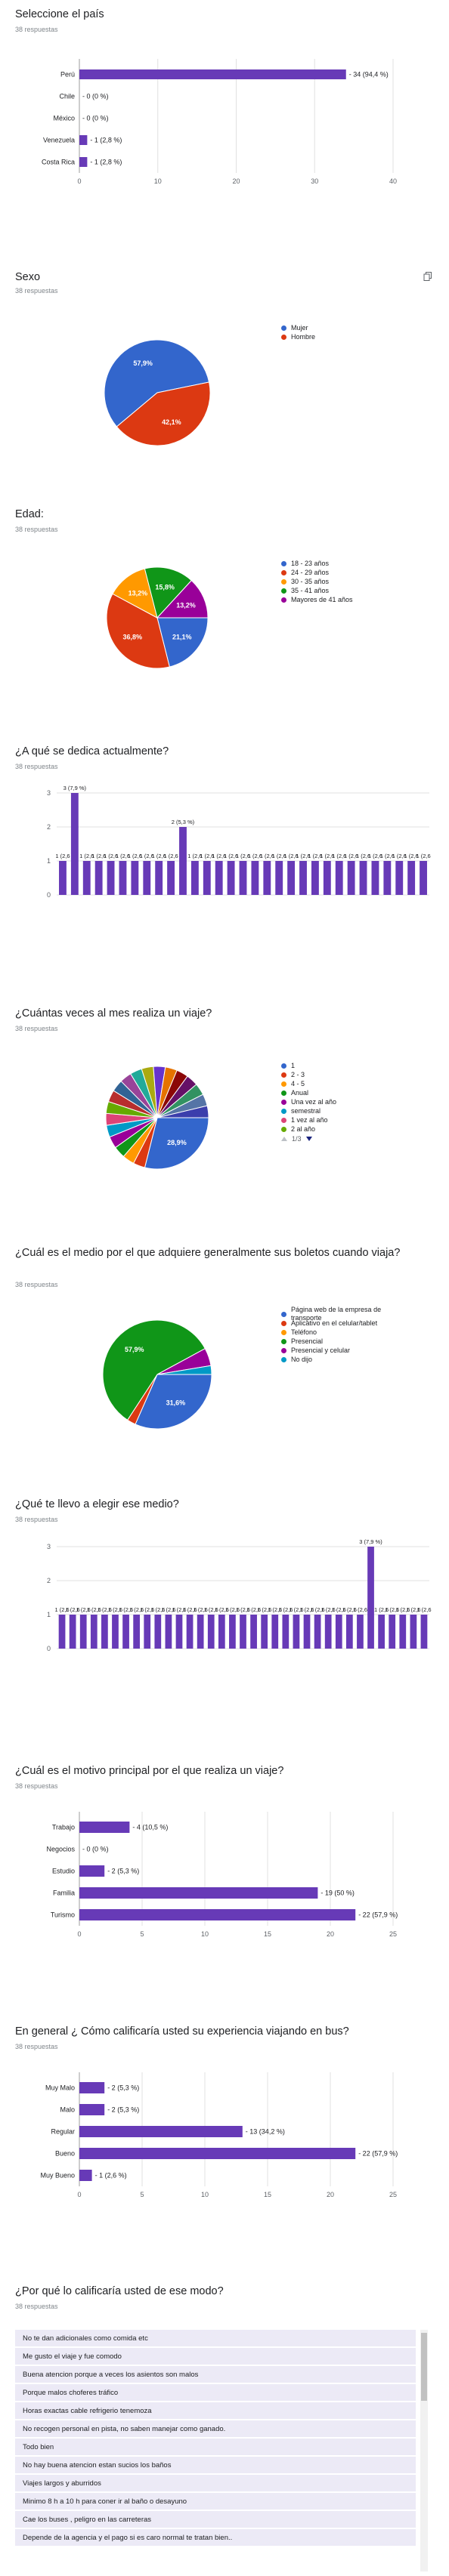 This screenshot has height=2576, width=449. I want to click on x-tick-label: 25, so click(393, 2194).